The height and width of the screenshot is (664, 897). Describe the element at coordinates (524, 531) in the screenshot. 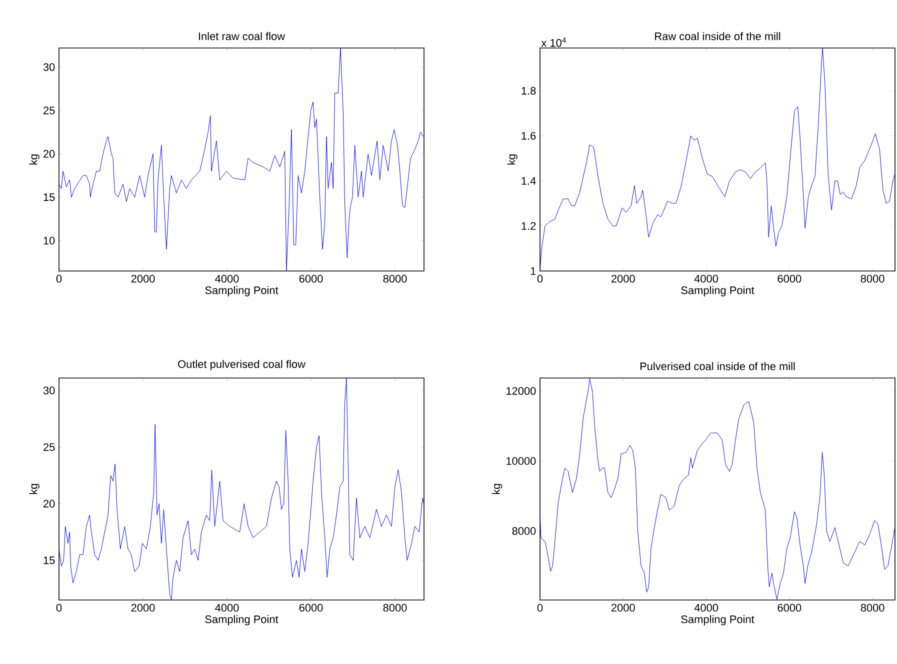

I see `y-tick-label: 8000` at that location.